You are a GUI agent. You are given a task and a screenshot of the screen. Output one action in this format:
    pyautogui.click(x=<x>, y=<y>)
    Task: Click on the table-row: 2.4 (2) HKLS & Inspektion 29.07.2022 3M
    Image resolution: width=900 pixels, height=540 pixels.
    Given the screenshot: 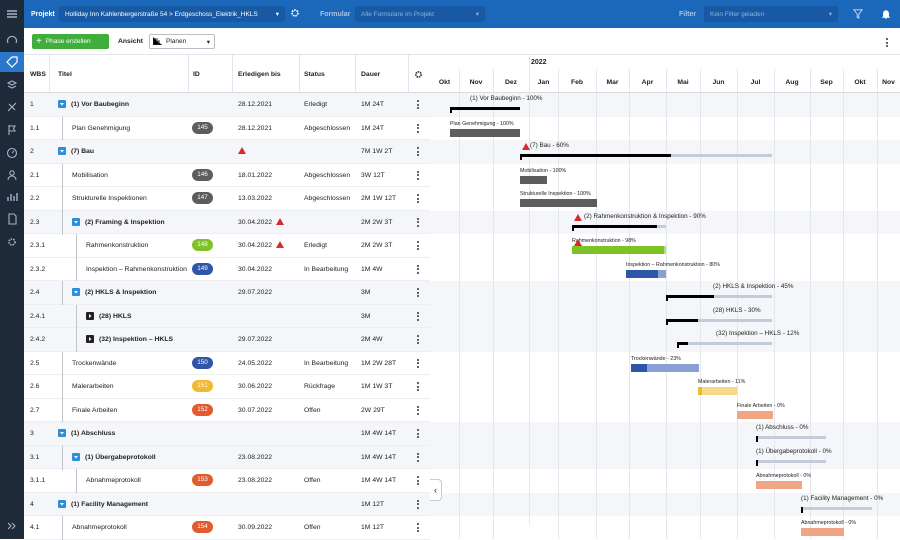 What is the action you would take?
    pyautogui.click(x=227, y=293)
    